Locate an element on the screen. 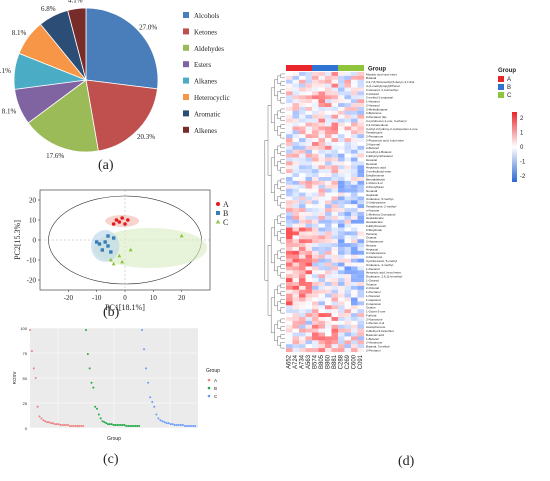 This screenshot has width=550, height=481. pca-y-tick-label: 10 is located at coordinates (33, 221).